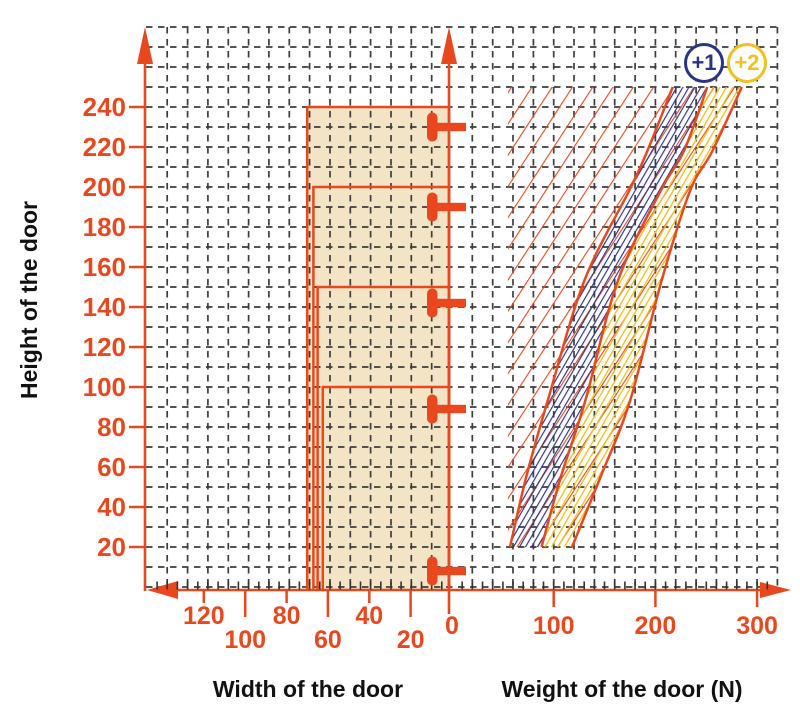  Describe the element at coordinates (369, 616) in the screenshot. I see `width-tick-label: 40` at that location.